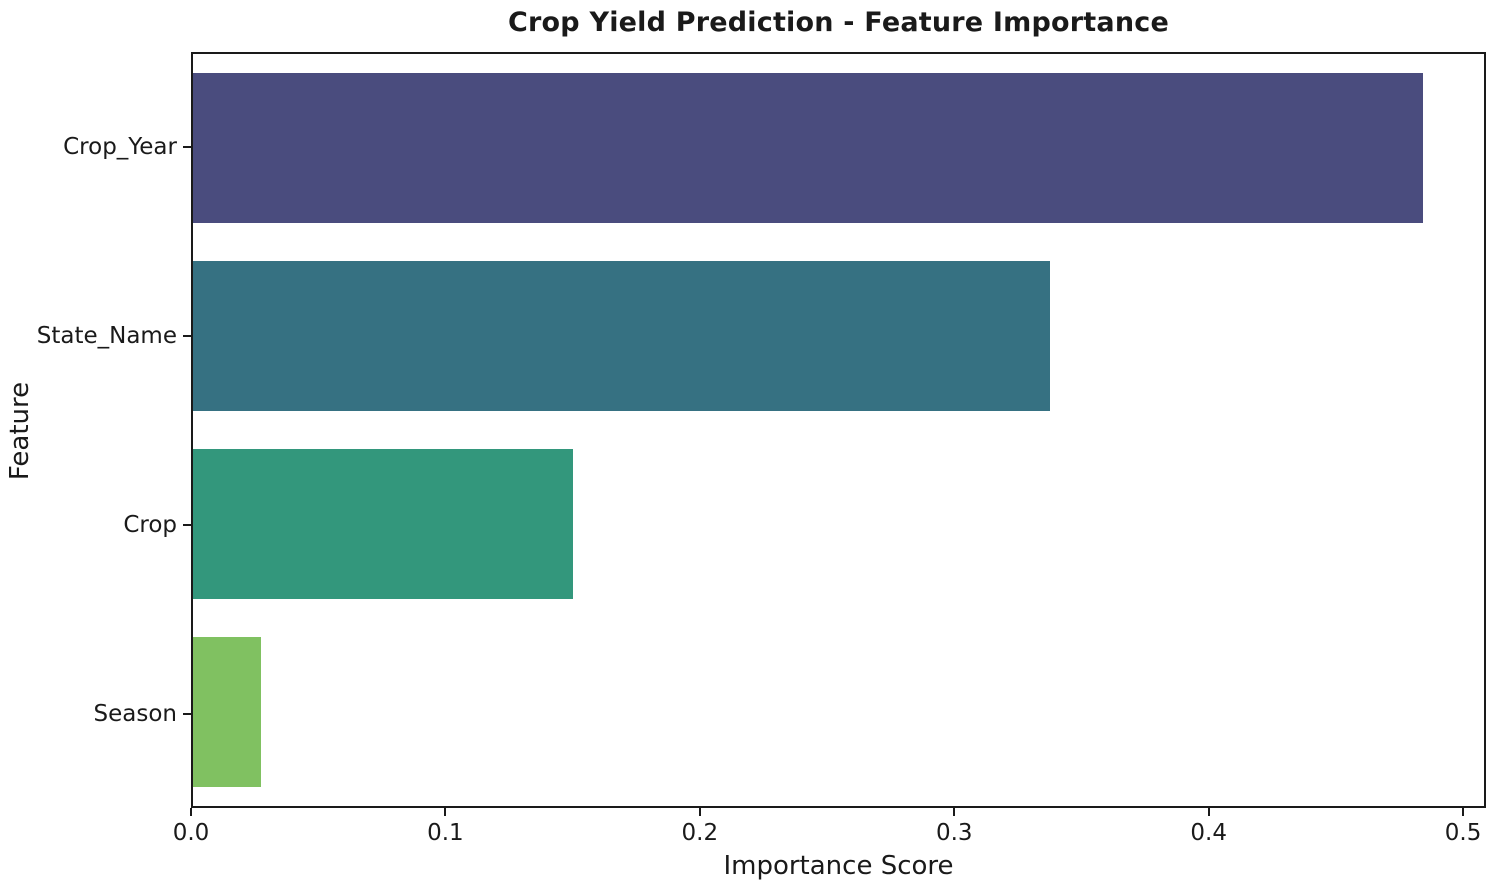  Describe the element at coordinates (1463, 833) in the screenshot. I see `x-tick-label-0.5: 0.5` at that location.